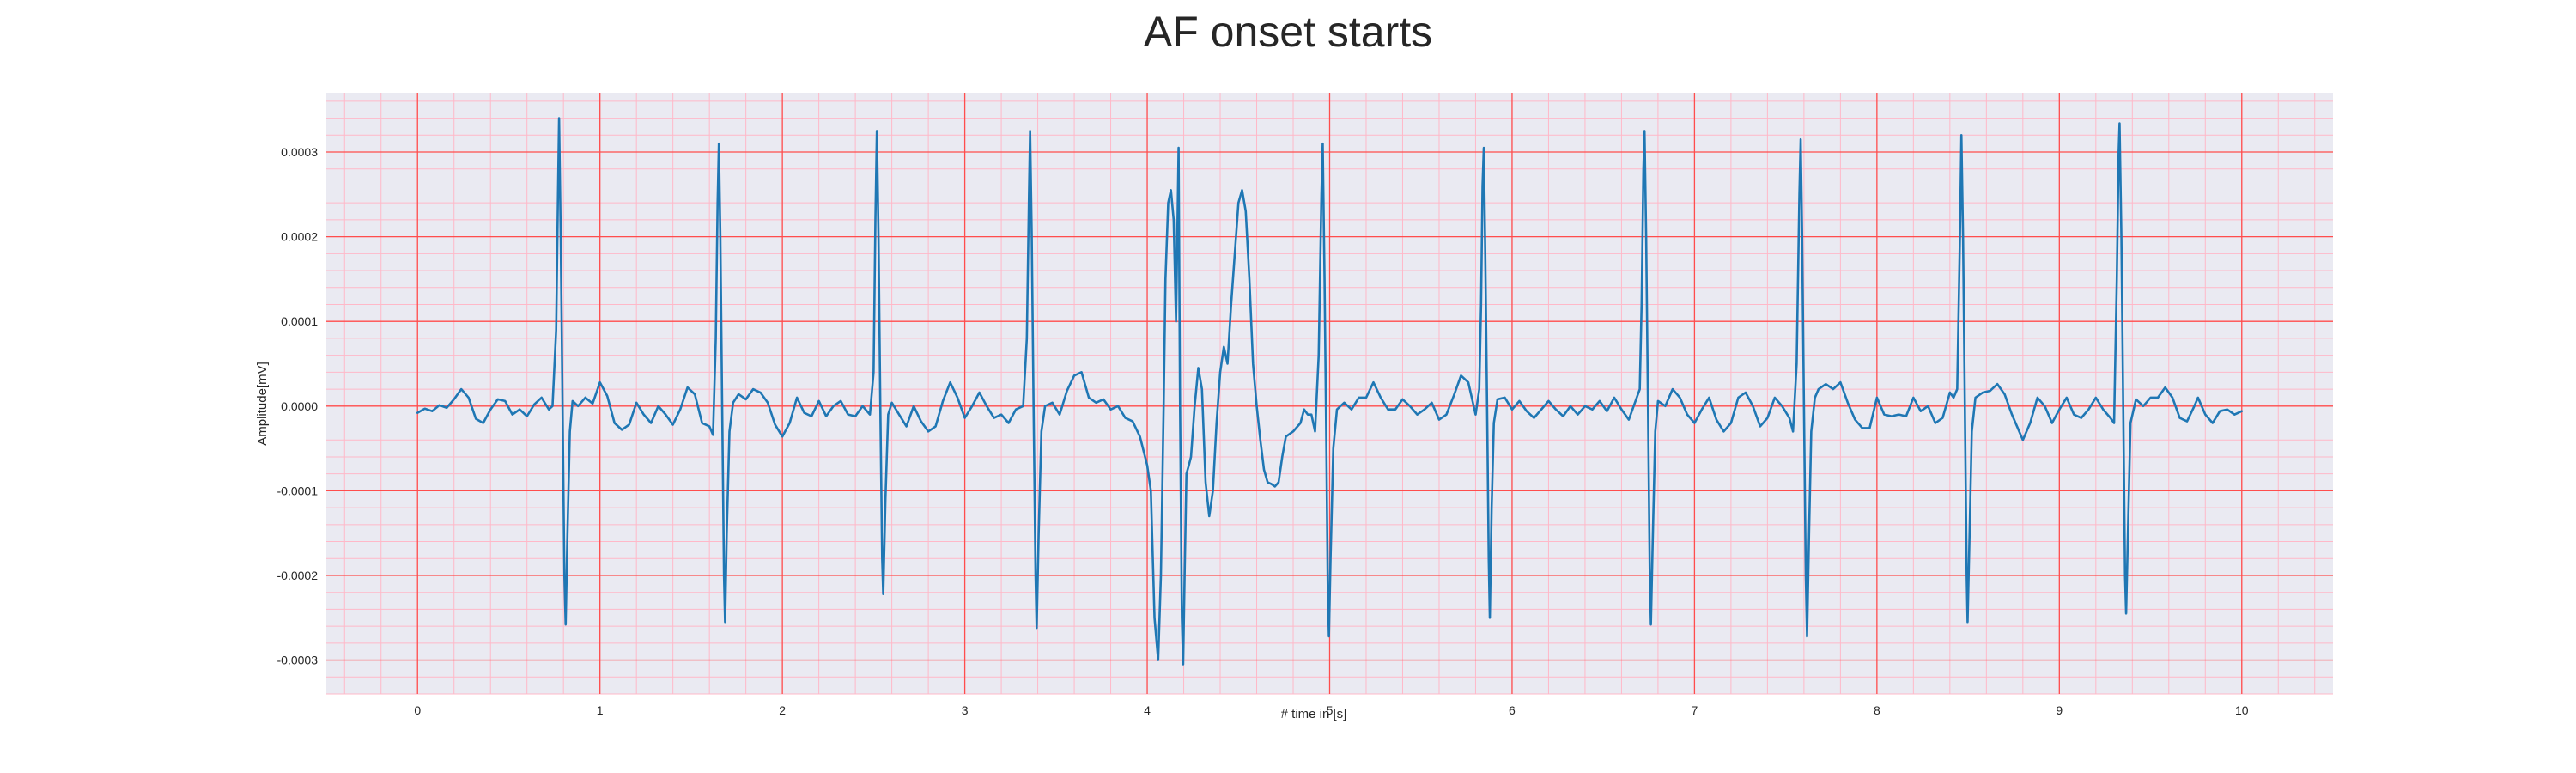 The image size is (2576, 773). What do you see at coordinates (300, 152) in the screenshot?
I see `y-tick-label: 0.0003` at bounding box center [300, 152].